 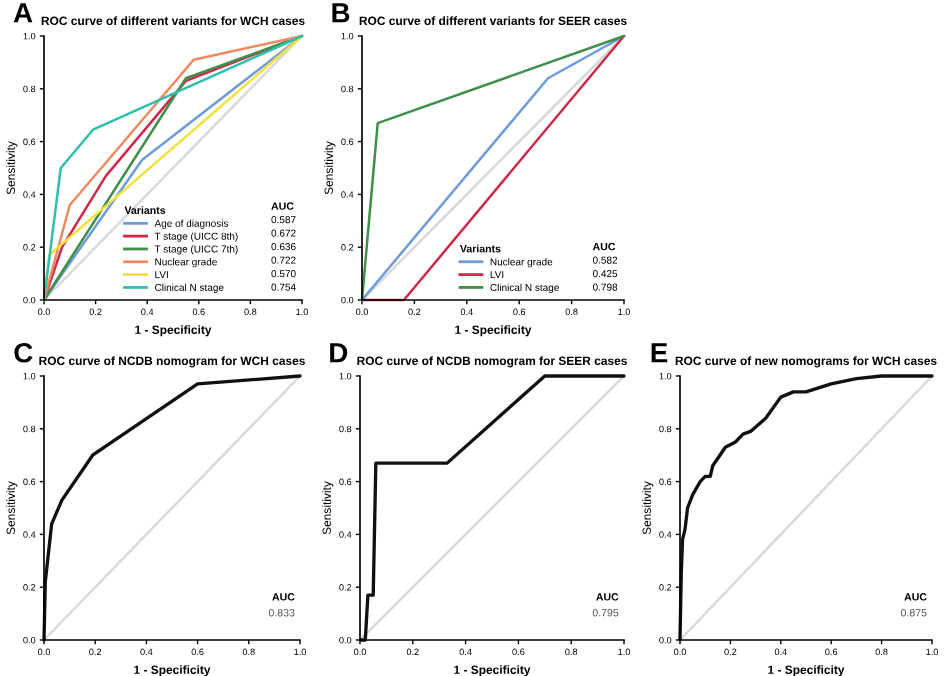 What do you see at coordinates (23, 352) in the screenshot?
I see `text: C` at bounding box center [23, 352].